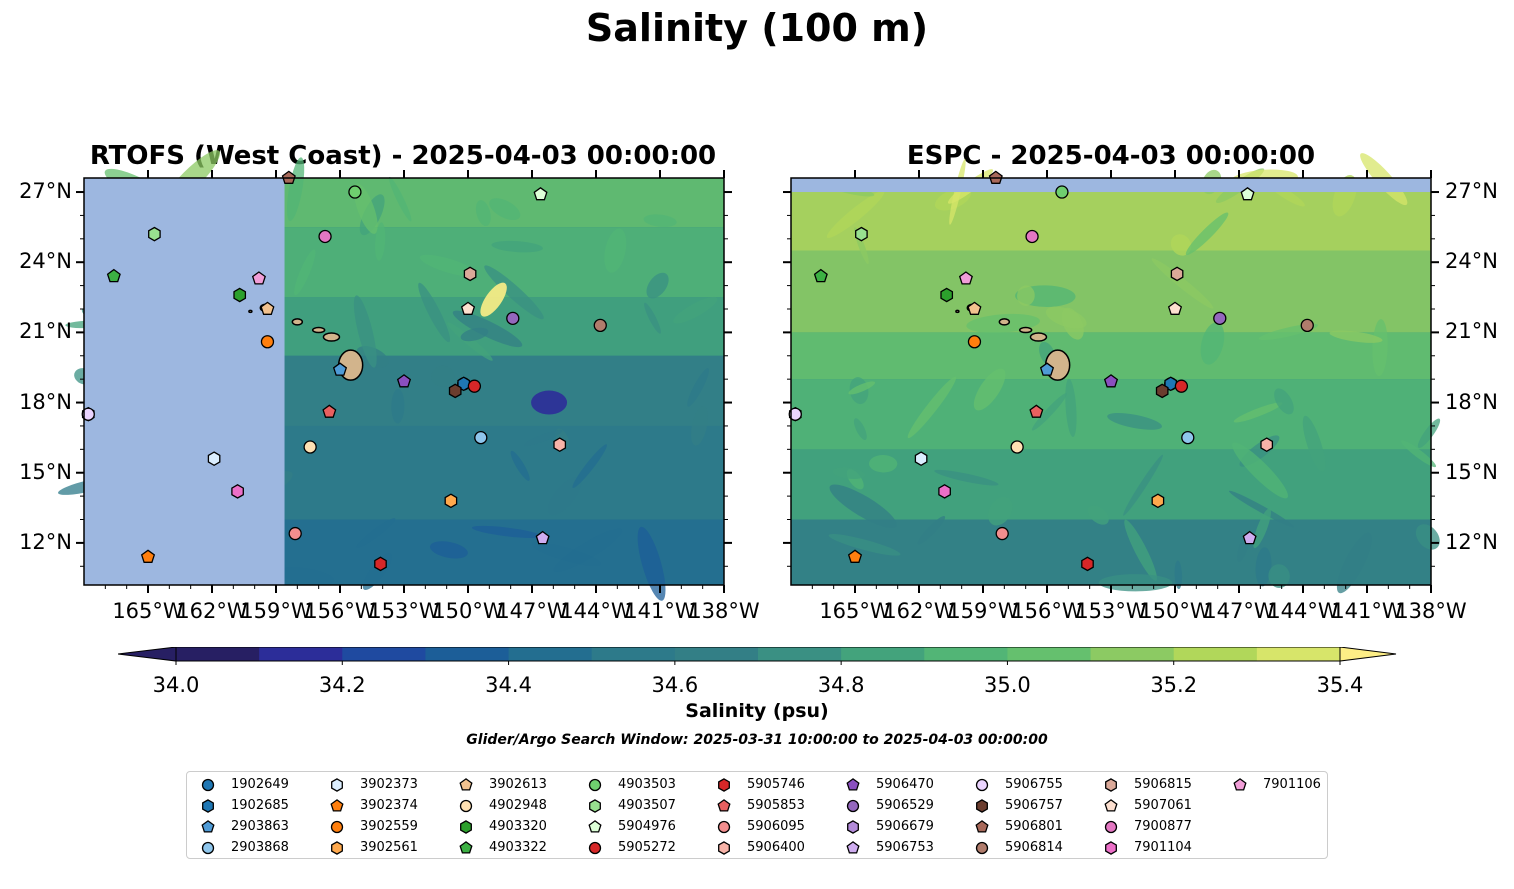 Image resolution: width=1514 pixels, height=889 pixels. What do you see at coordinates (1292, 784) in the screenshot?
I see `legend-label: 7901106` at bounding box center [1292, 784].